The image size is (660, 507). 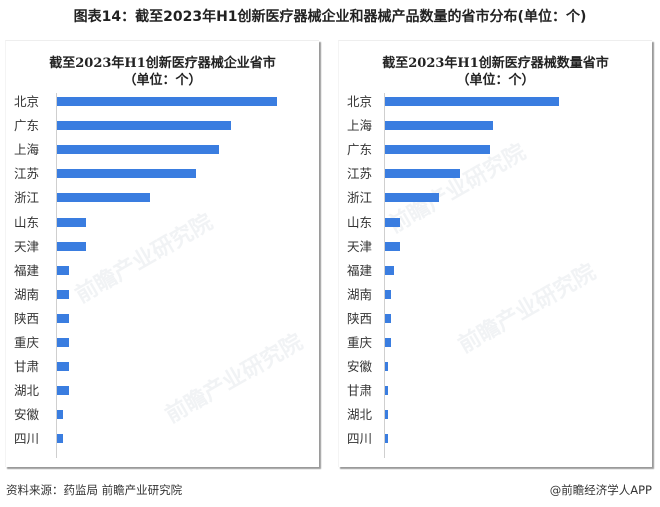 I want to click on chart-title-main: 截至2023年H1创新医疗器械企业省市, so click(x=162, y=63).